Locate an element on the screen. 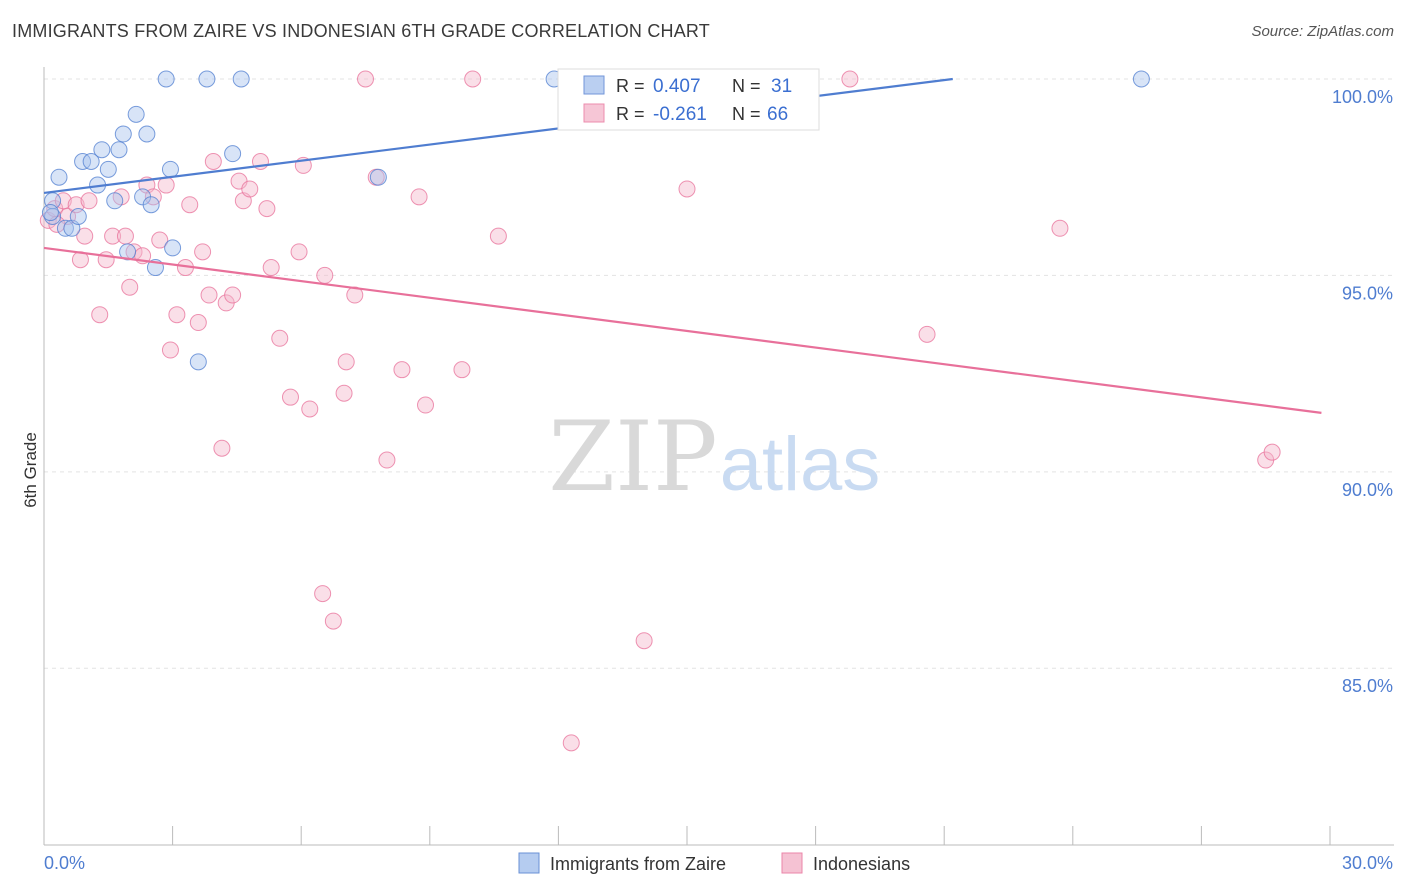 The height and width of the screenshot is (892, 1406). watermark: ZIP atlas is located at coordinates (714, 457).